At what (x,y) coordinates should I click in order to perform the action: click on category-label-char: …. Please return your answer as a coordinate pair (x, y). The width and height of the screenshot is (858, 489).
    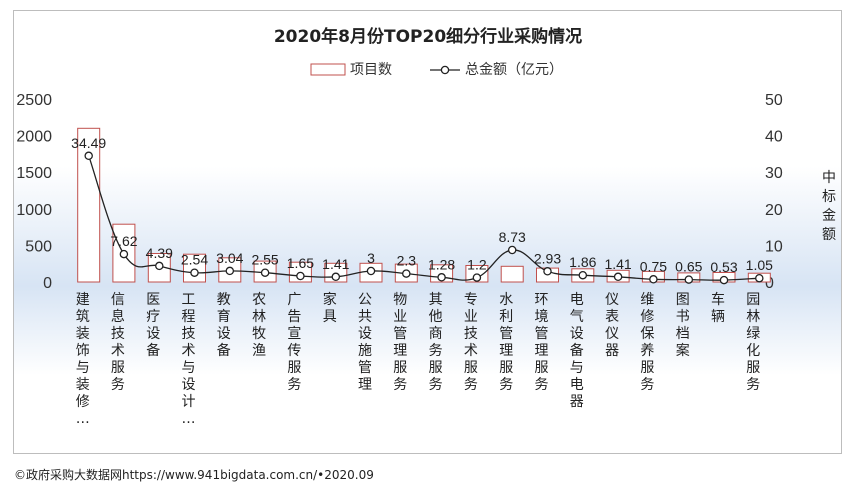
    Looking at the image, I should click on (83, 419).